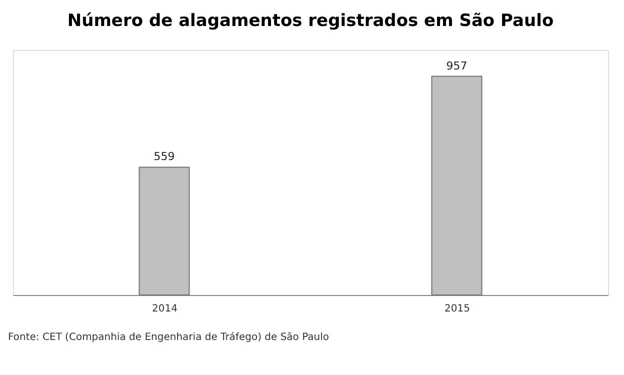 The height and width of the screenshot is (375, 624). What do you see at coordinates (169, 337) in the screenshot?
I see `source-note: Fonte: CET (Companhia de Engenharia de Tráfego) de São Paulo` at bounding box center [169, 337].